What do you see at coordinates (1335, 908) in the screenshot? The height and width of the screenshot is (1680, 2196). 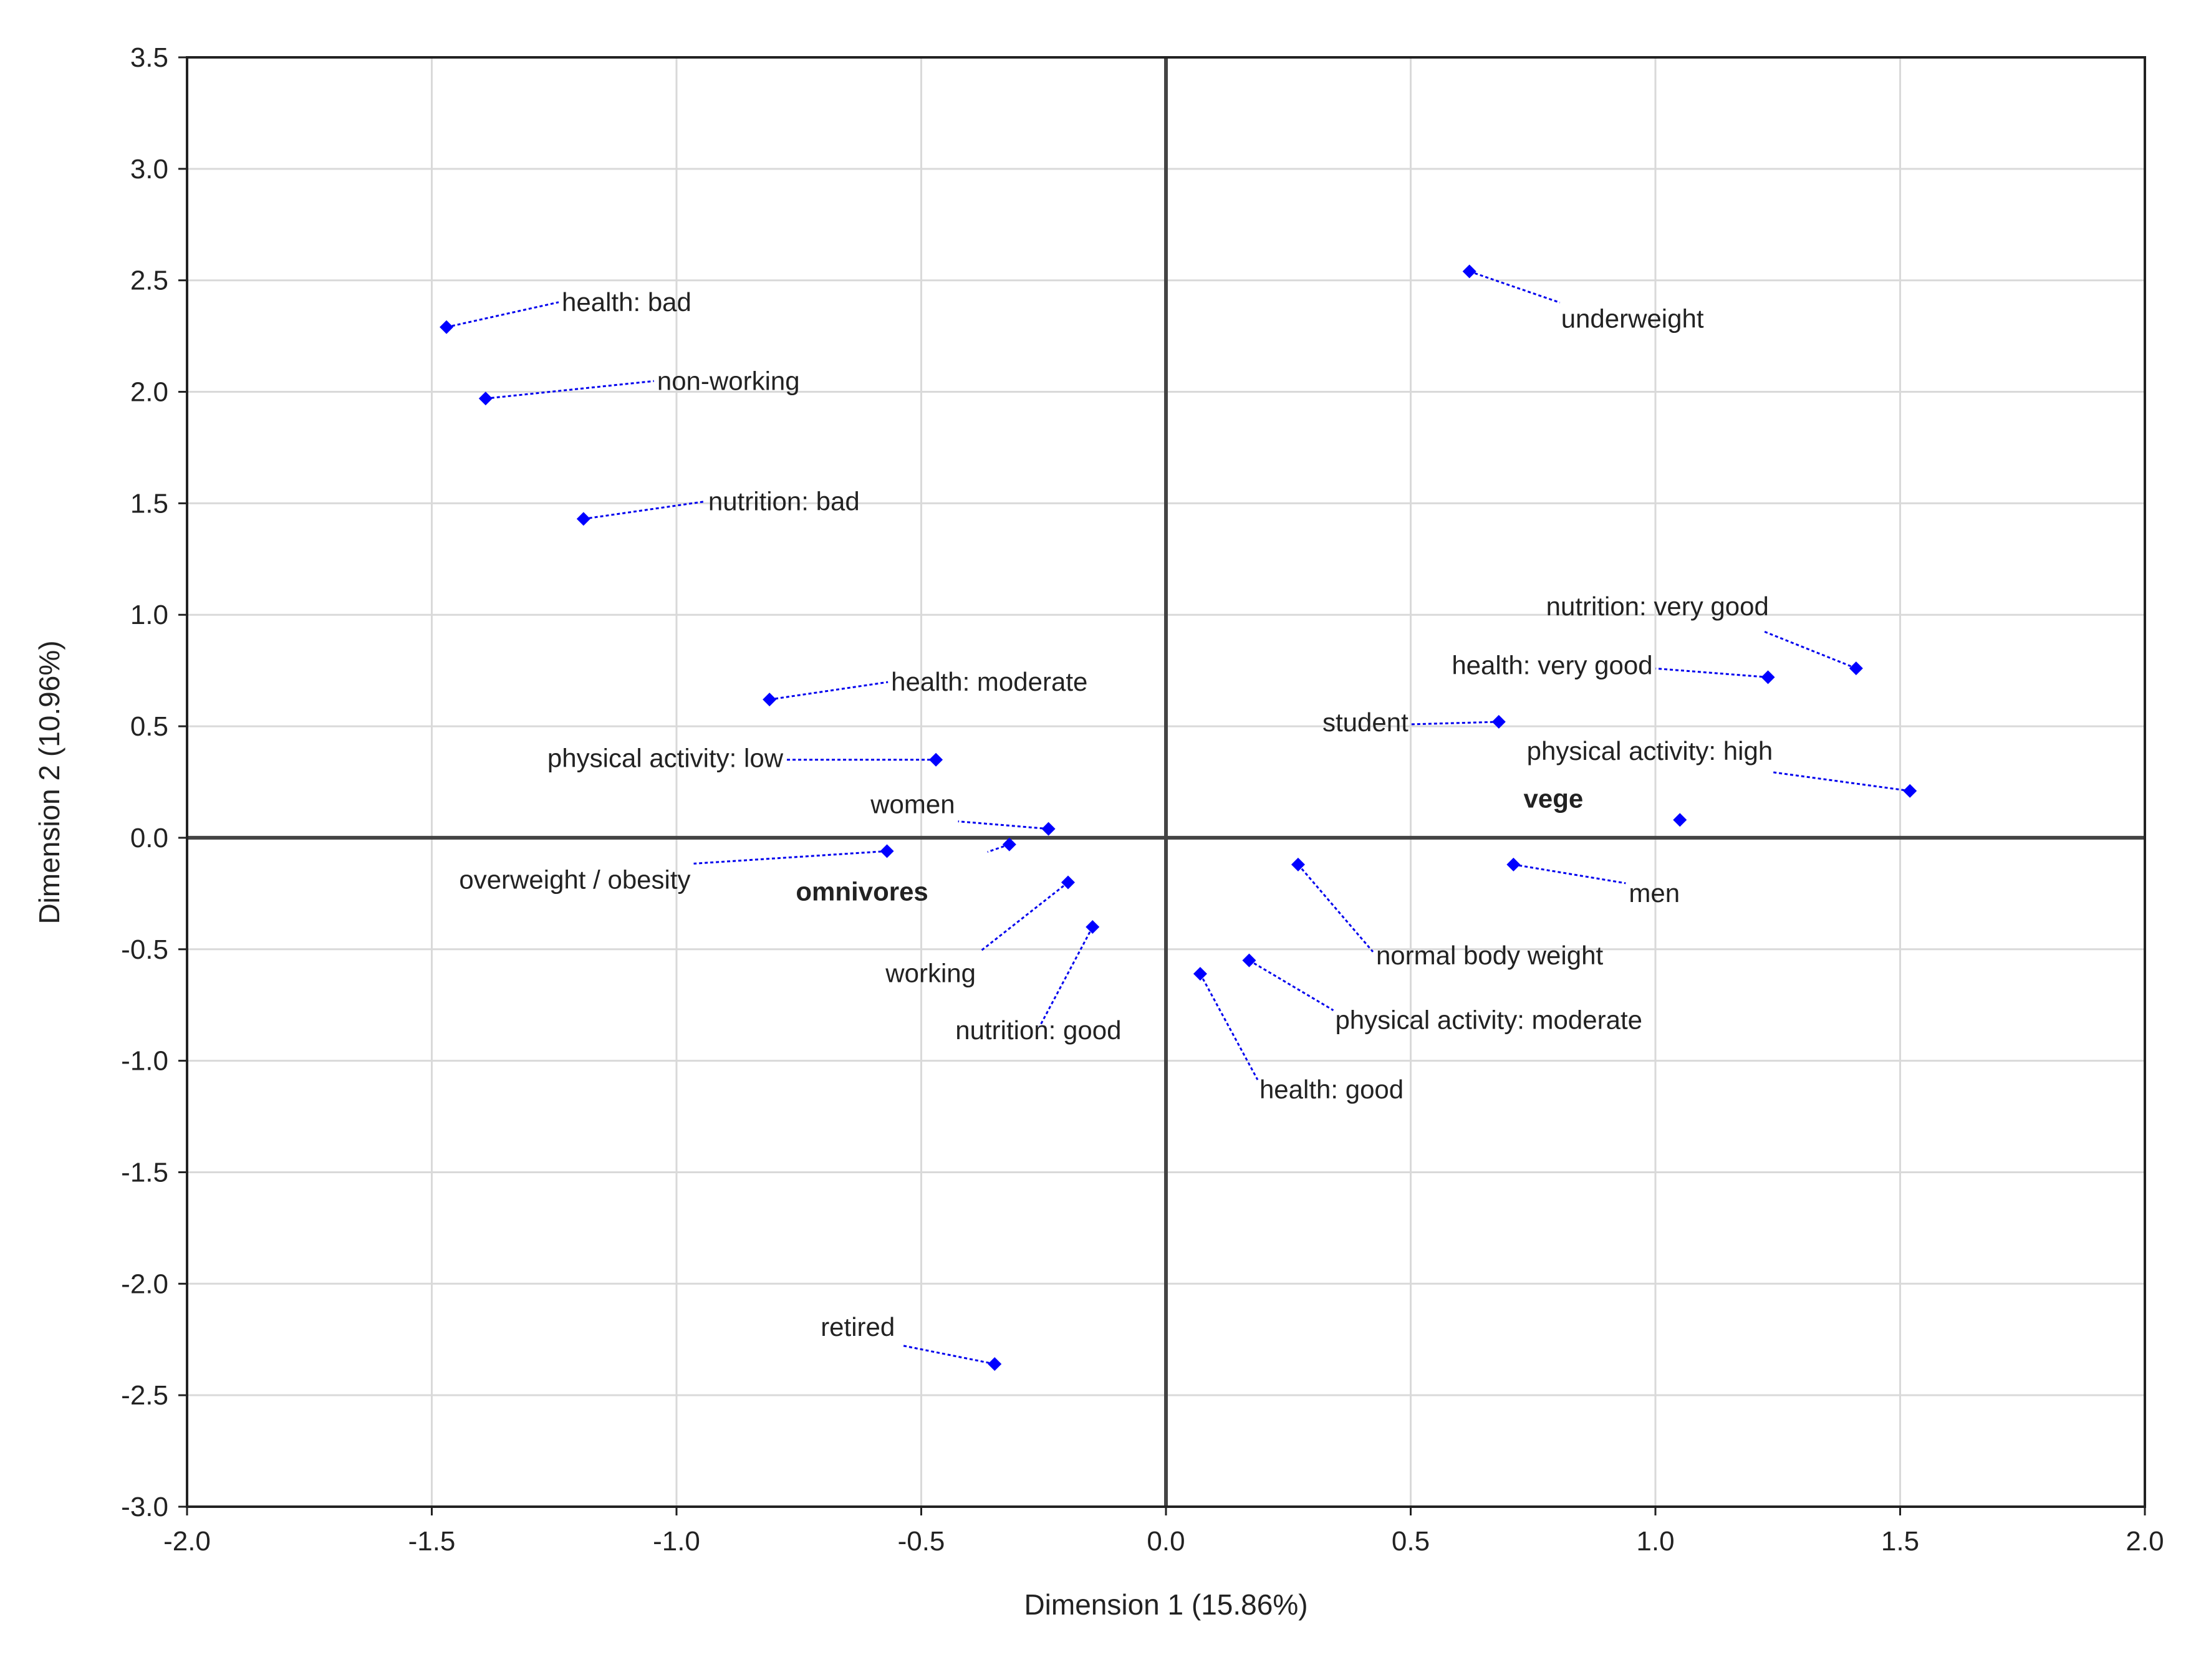 I see `leader-line-normal-body-weight` at bounding box center [1335, 908].